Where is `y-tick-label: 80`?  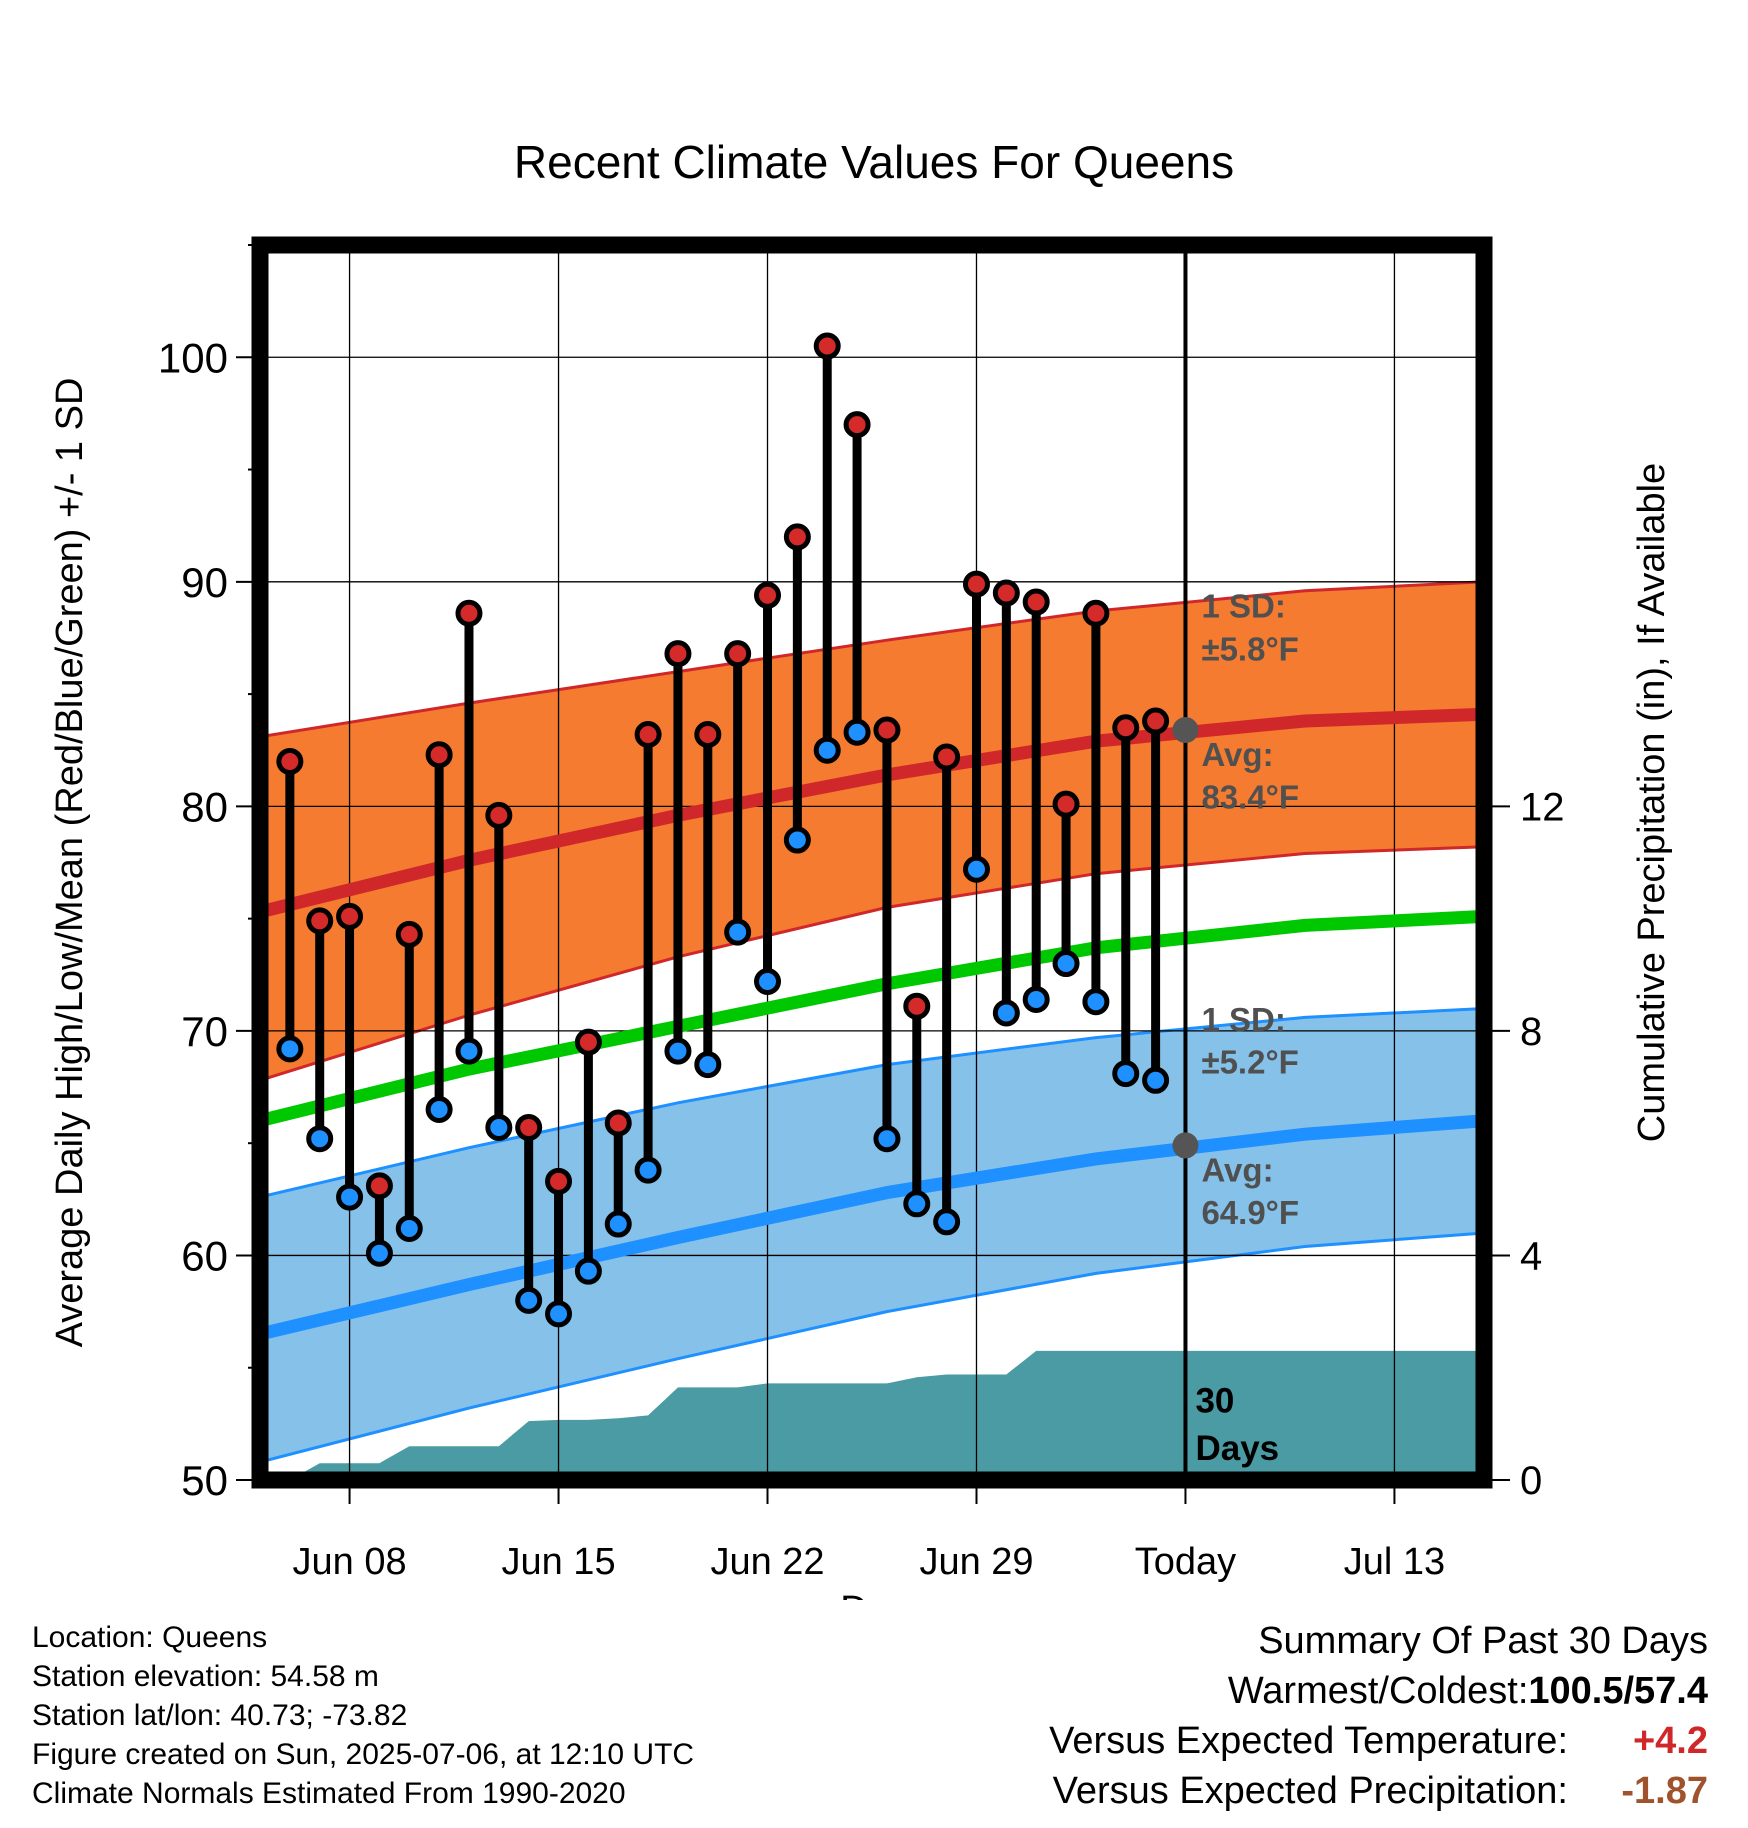 y-tick-label: 80 is located at coordinates (204, 806).